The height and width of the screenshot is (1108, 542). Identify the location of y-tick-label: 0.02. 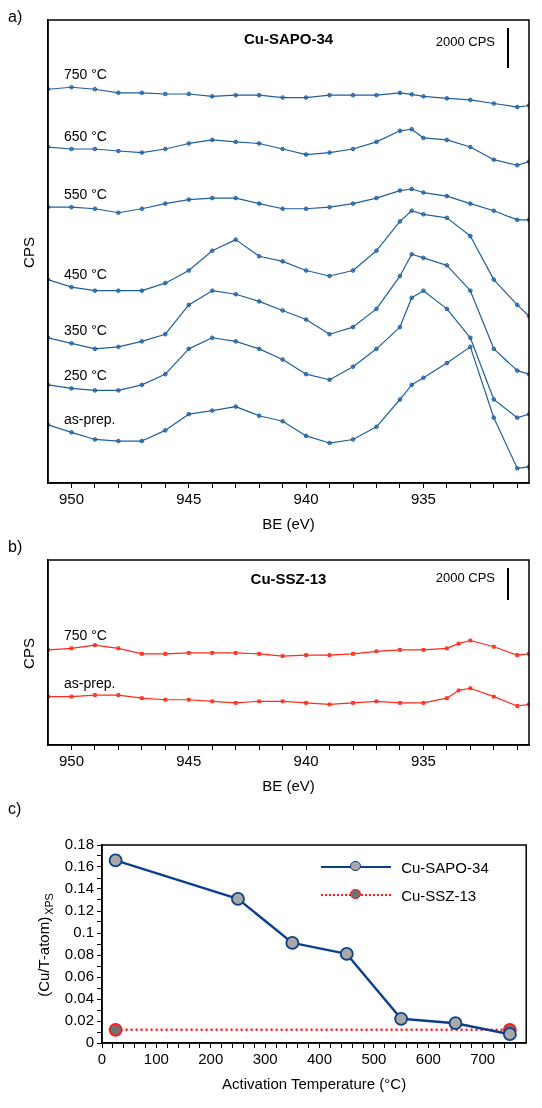
(79, 1020).